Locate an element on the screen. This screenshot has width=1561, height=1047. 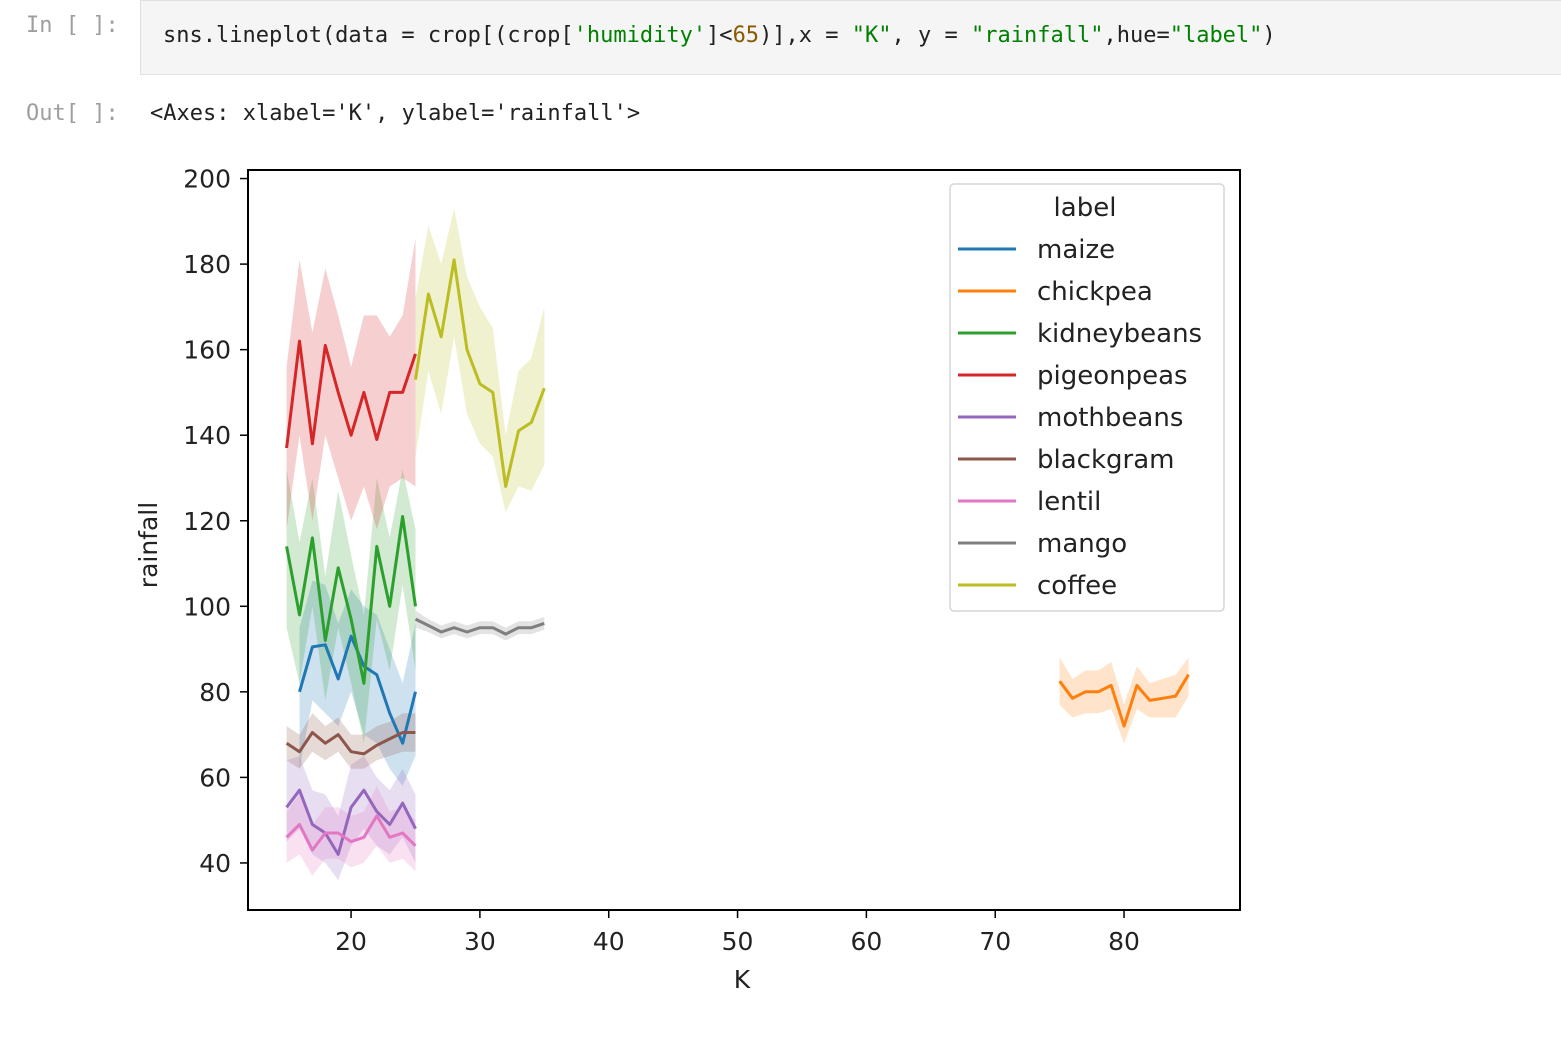
y-tick-label: 200 is located at coordinates (207, 179).